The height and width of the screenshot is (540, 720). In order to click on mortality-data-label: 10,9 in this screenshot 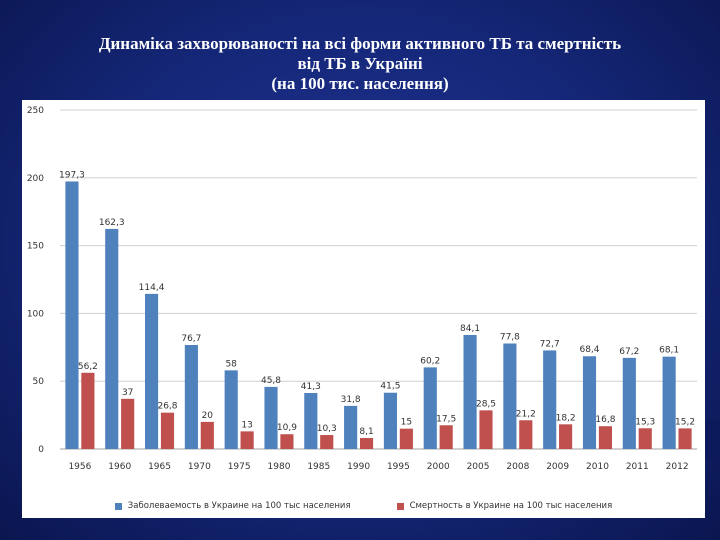, I will do `click(287, 428)`.